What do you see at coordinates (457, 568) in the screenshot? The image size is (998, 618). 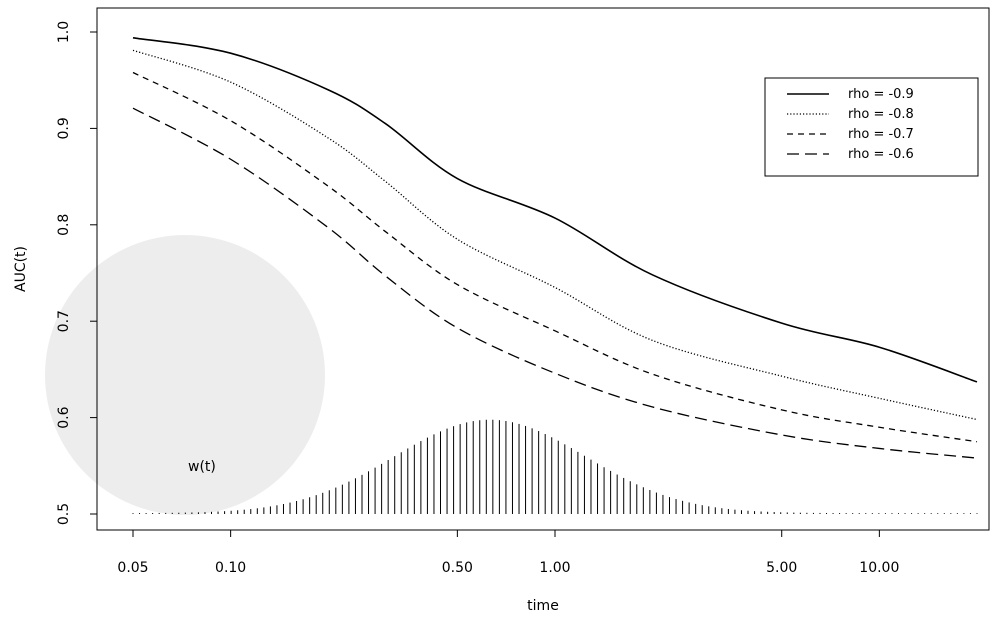 I see `x-tick-label: 0.50` at bounding box center [457, 568].